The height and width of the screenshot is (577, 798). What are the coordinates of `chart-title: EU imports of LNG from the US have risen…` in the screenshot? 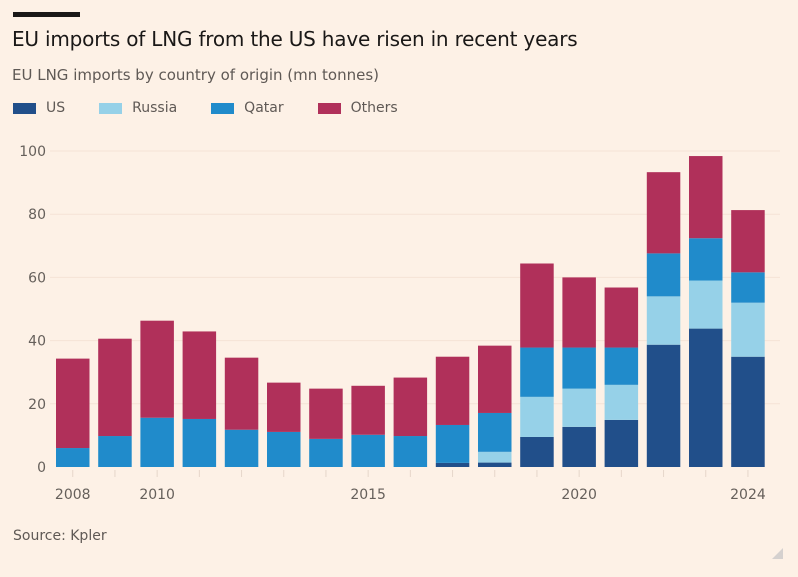 It's located at (295, 39).